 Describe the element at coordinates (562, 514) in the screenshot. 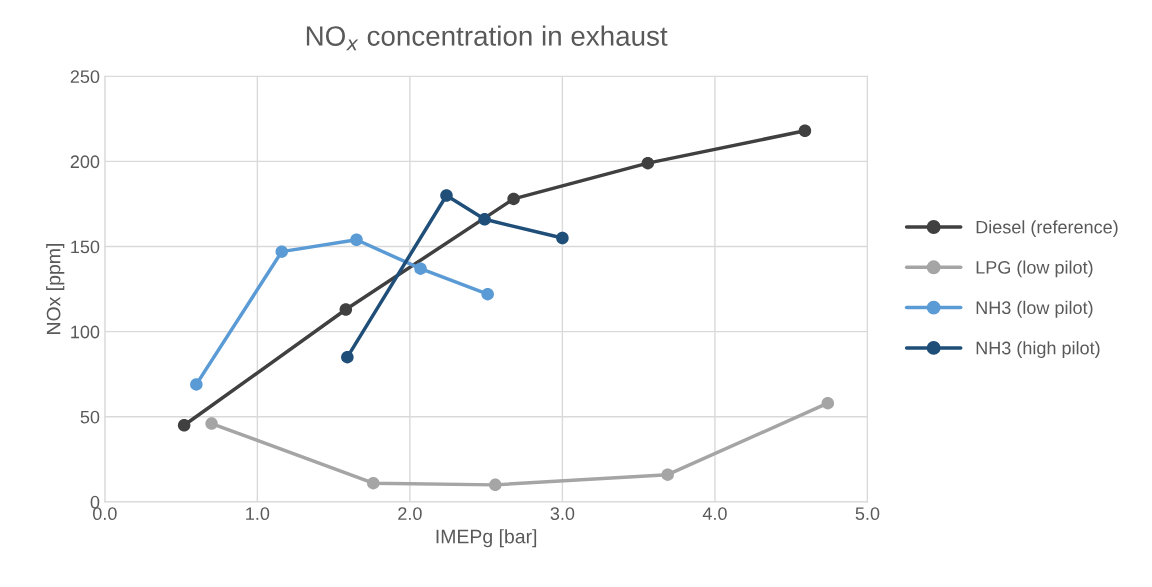

I see `x-tick-label: 3.0` at that location.